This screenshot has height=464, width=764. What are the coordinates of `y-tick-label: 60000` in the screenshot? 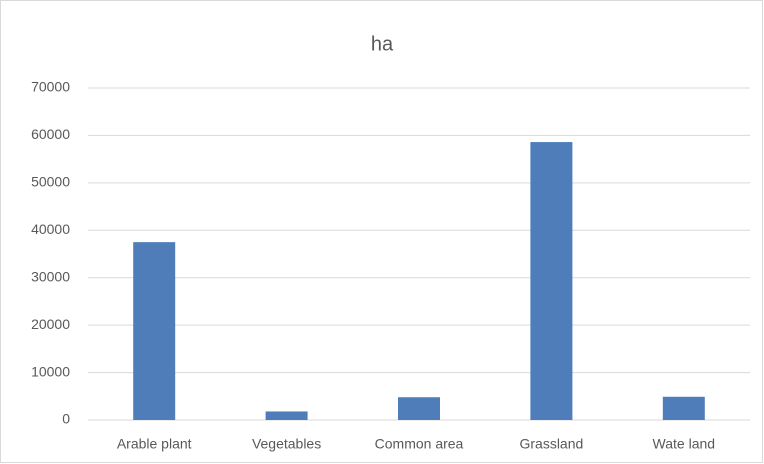 It's located at (50, 134).